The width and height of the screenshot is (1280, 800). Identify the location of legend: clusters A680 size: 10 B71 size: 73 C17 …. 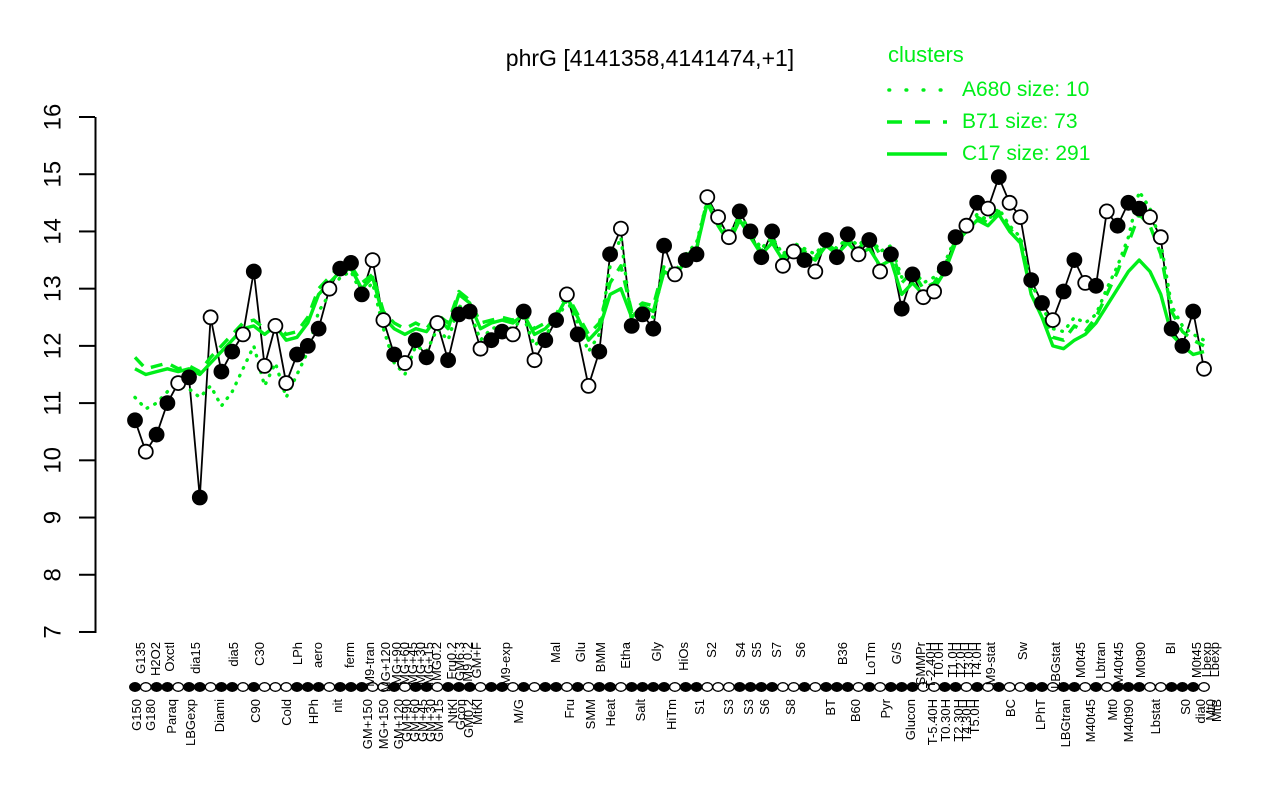
(988, 106).